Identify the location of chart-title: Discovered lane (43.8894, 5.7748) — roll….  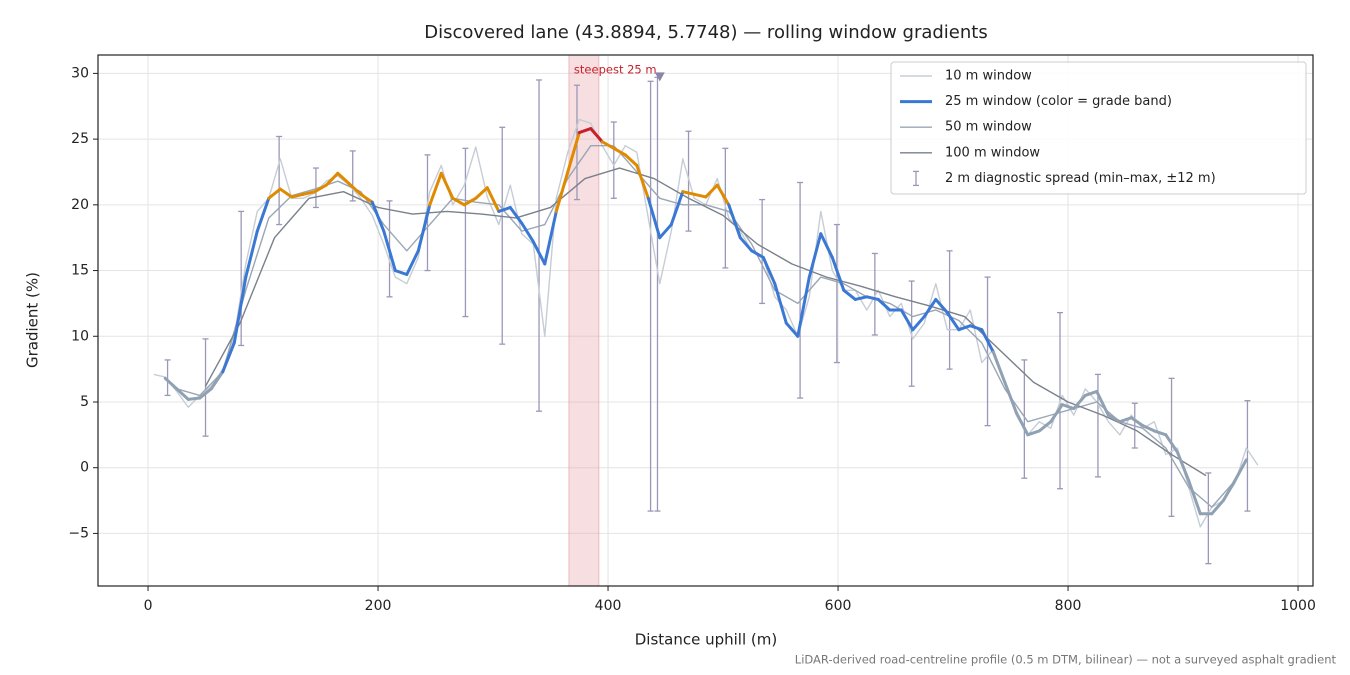
(705, 32).